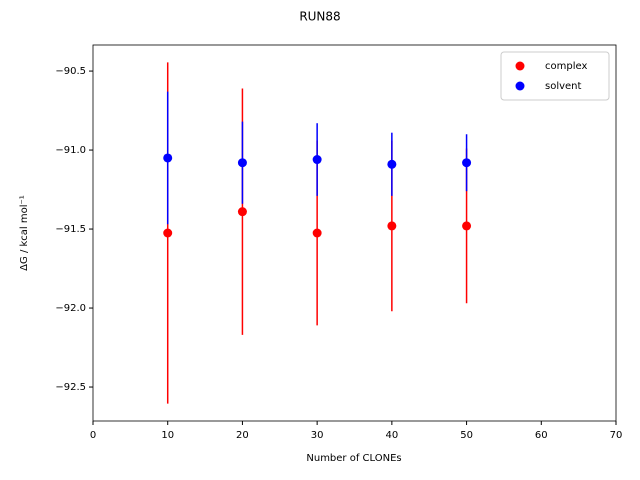  I want to click on x-tick-label: 40, so click(391, 435).